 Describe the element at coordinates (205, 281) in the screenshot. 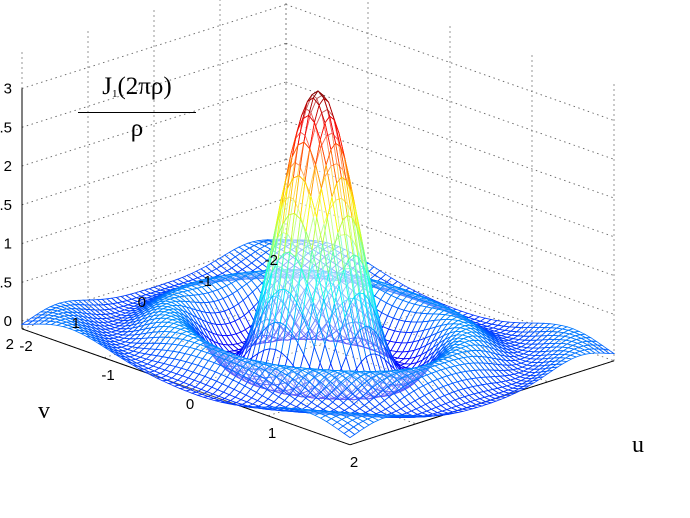

I see `y-tick-label: -1` at that location.